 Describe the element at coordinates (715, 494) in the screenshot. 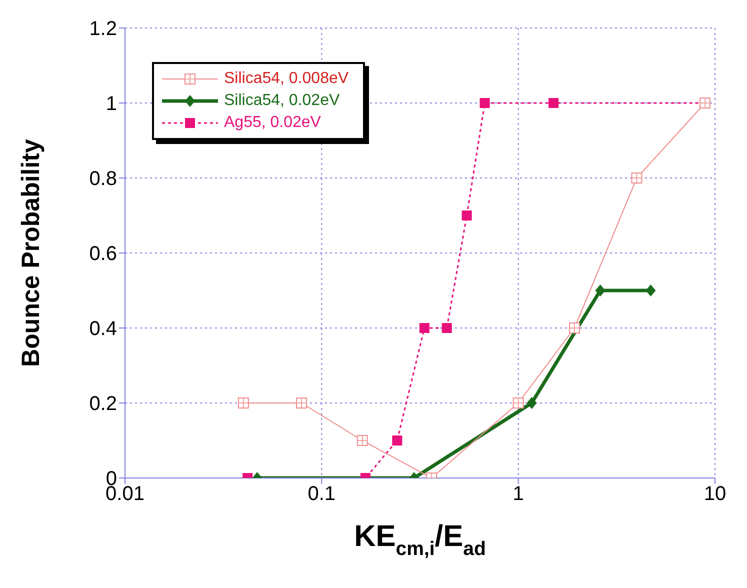

I see `x-tick-label: 10` at that location.